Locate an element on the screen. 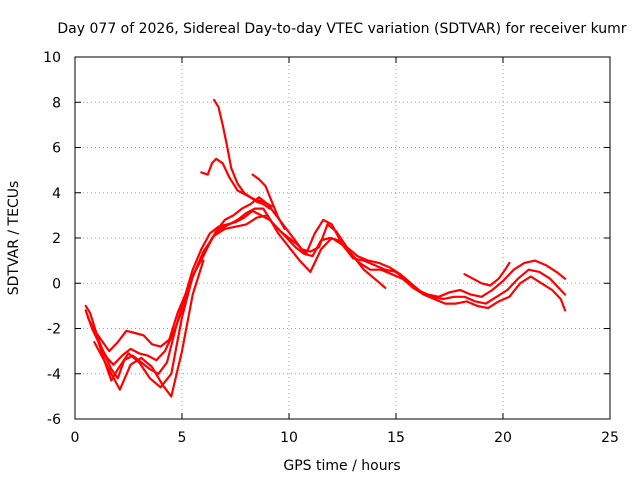 Image resolution: width=640 pixels, height=480 pixels. x-tick-label: 15 is located at coordinates (396, 438).